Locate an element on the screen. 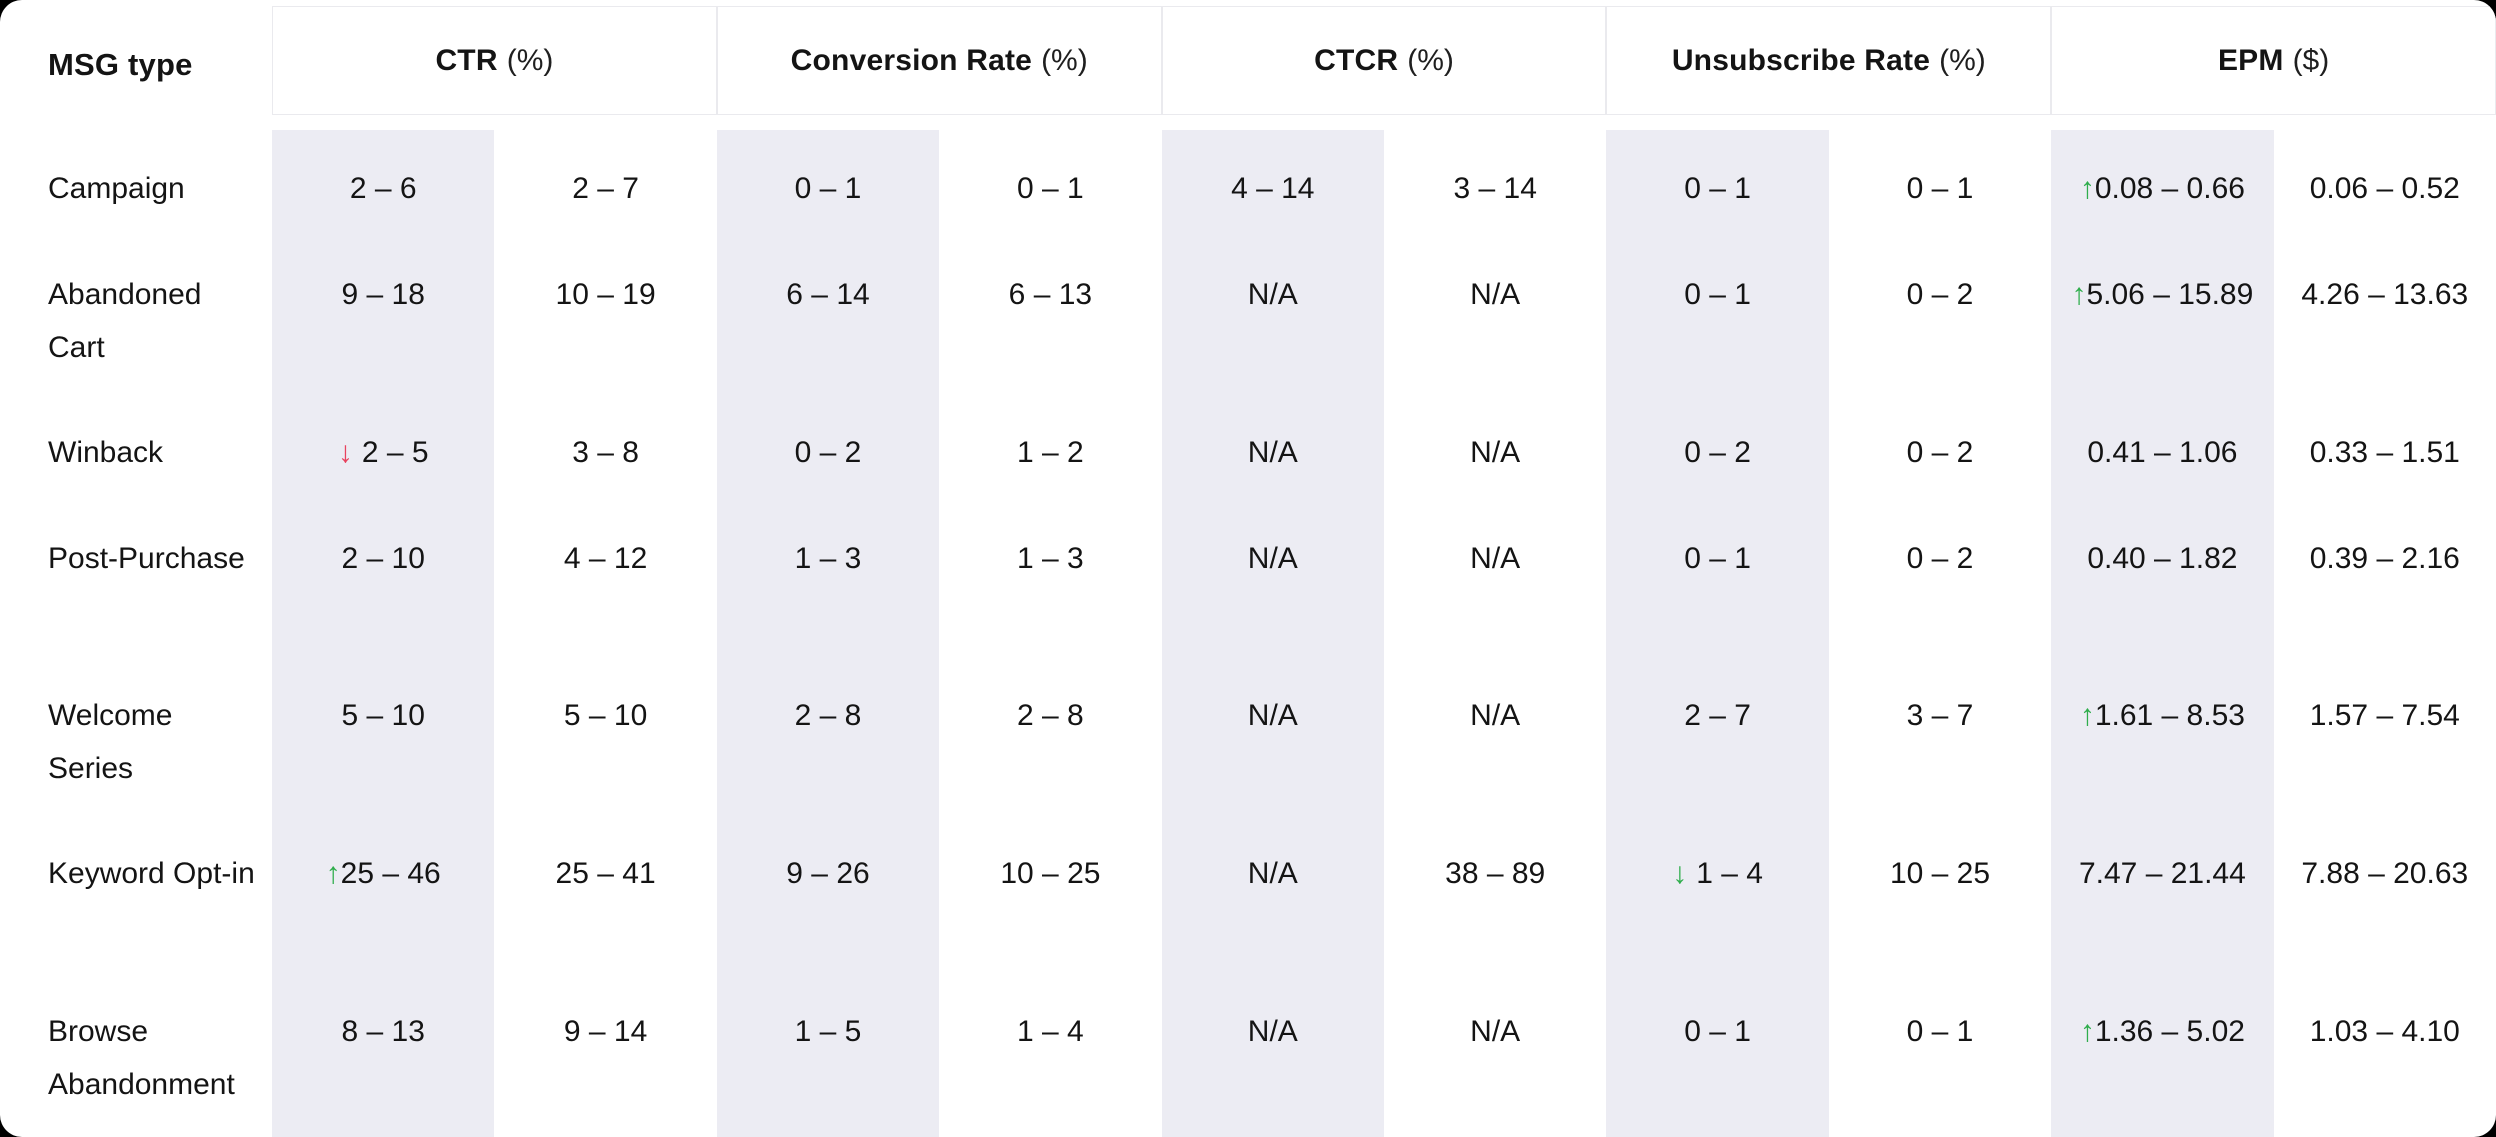  column-header-ctcr: CTCR (%) is located at coordinates (1384, 65).